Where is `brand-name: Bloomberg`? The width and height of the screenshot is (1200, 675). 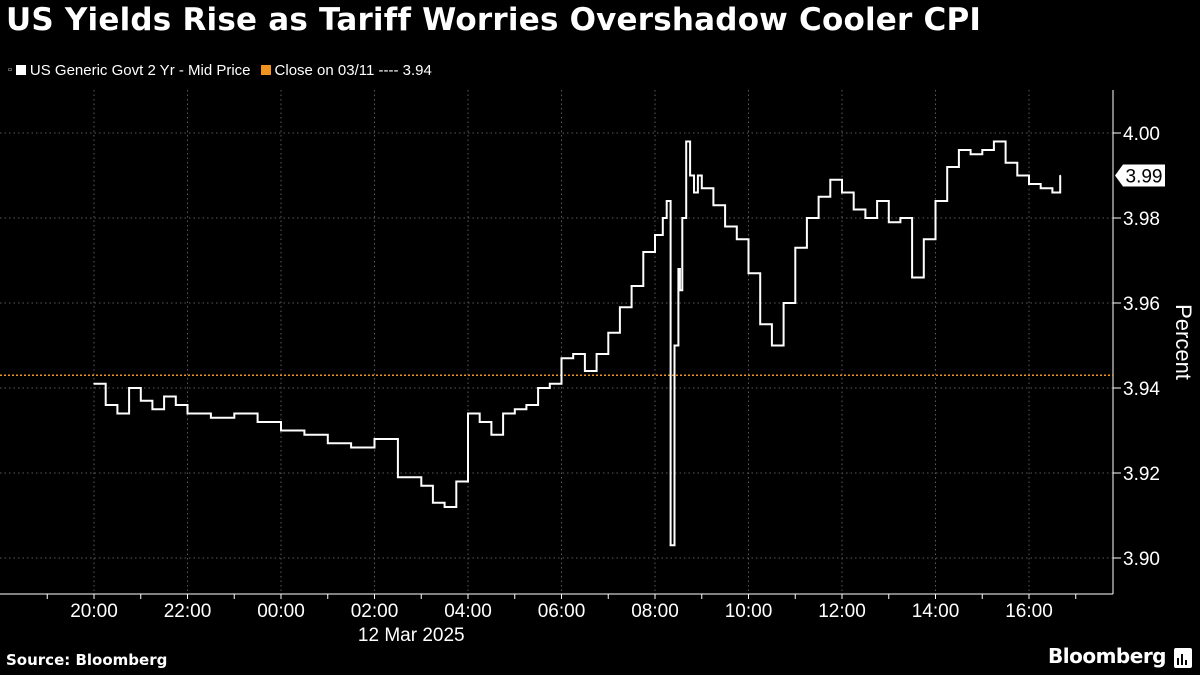
brand-name: Bloomberg is located at coordinates (1107, 656).